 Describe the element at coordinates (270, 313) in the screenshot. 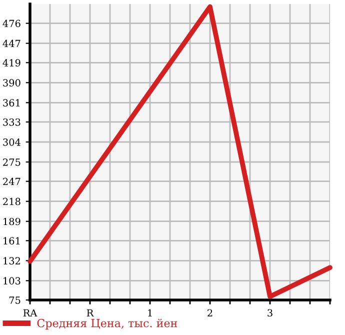

I see `x-tick-label: 3` at that location.